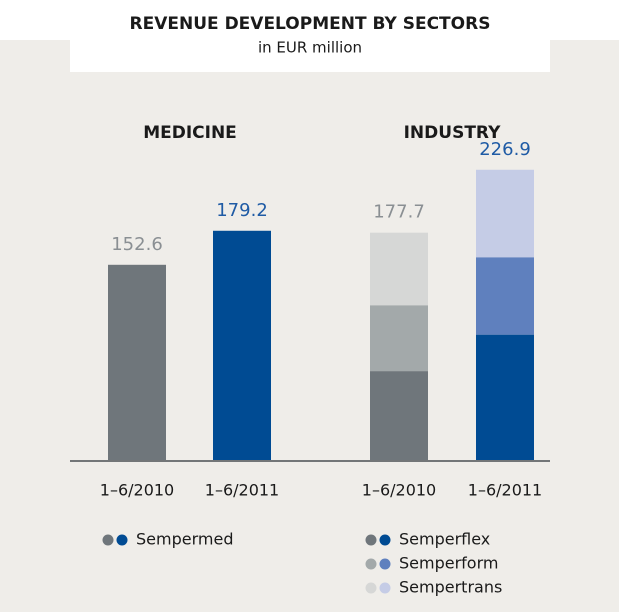  What do you see at coordinates (242, 210) in the screenshot?
I see `value-label: 179.2` at bounding box center [242, 210].